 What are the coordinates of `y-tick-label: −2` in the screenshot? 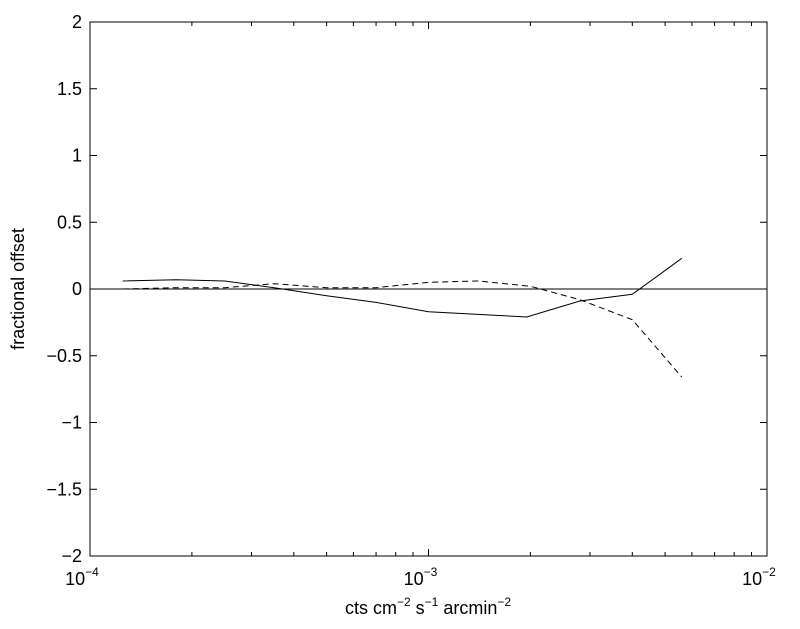 It's located at (71, 556).